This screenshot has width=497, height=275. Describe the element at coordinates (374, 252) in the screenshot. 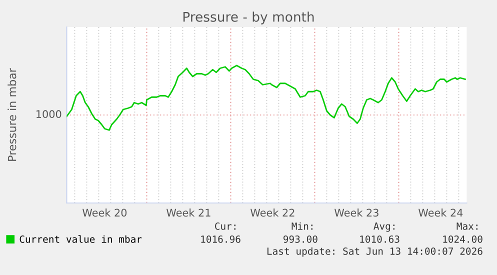

I see `text: Last update: Sat Jun 13 14:00:07 2026` at that location.